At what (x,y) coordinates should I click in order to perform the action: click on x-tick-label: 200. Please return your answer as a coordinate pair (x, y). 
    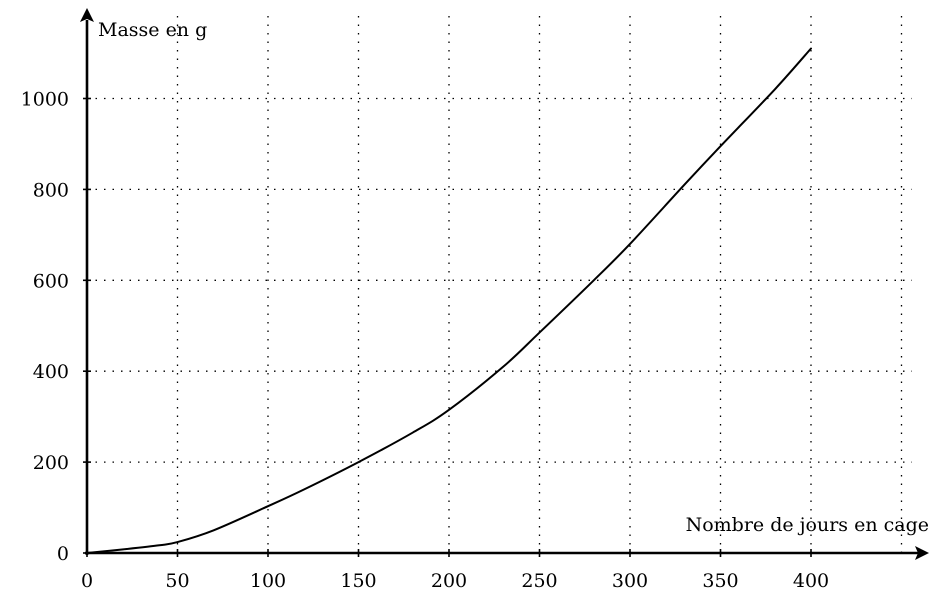
    Looking at the image, I should click on (449, 581).